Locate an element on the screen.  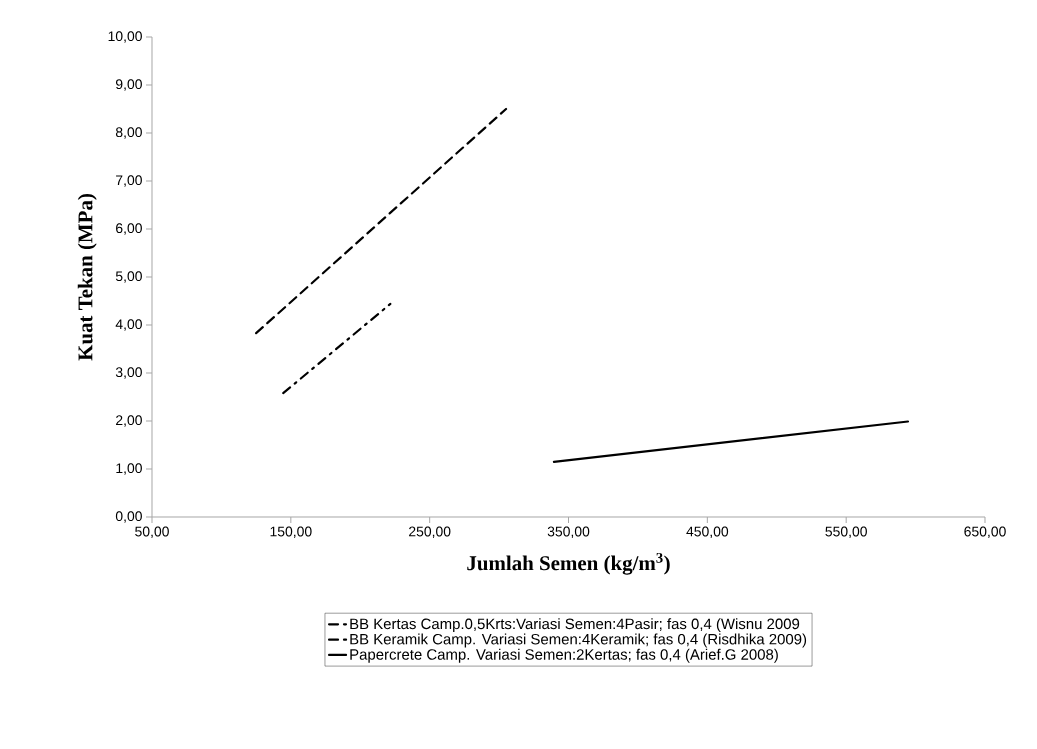
x-tick-label: 150,00 is located at coordinates (291, 532).